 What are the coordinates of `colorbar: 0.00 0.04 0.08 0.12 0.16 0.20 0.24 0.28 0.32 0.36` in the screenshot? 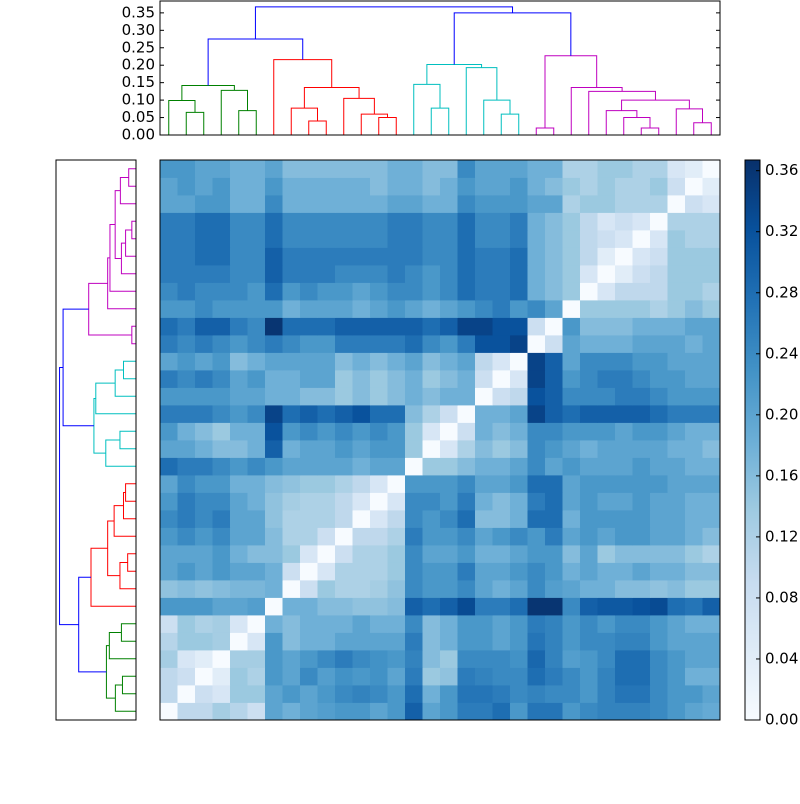 It's located at (771, 444).